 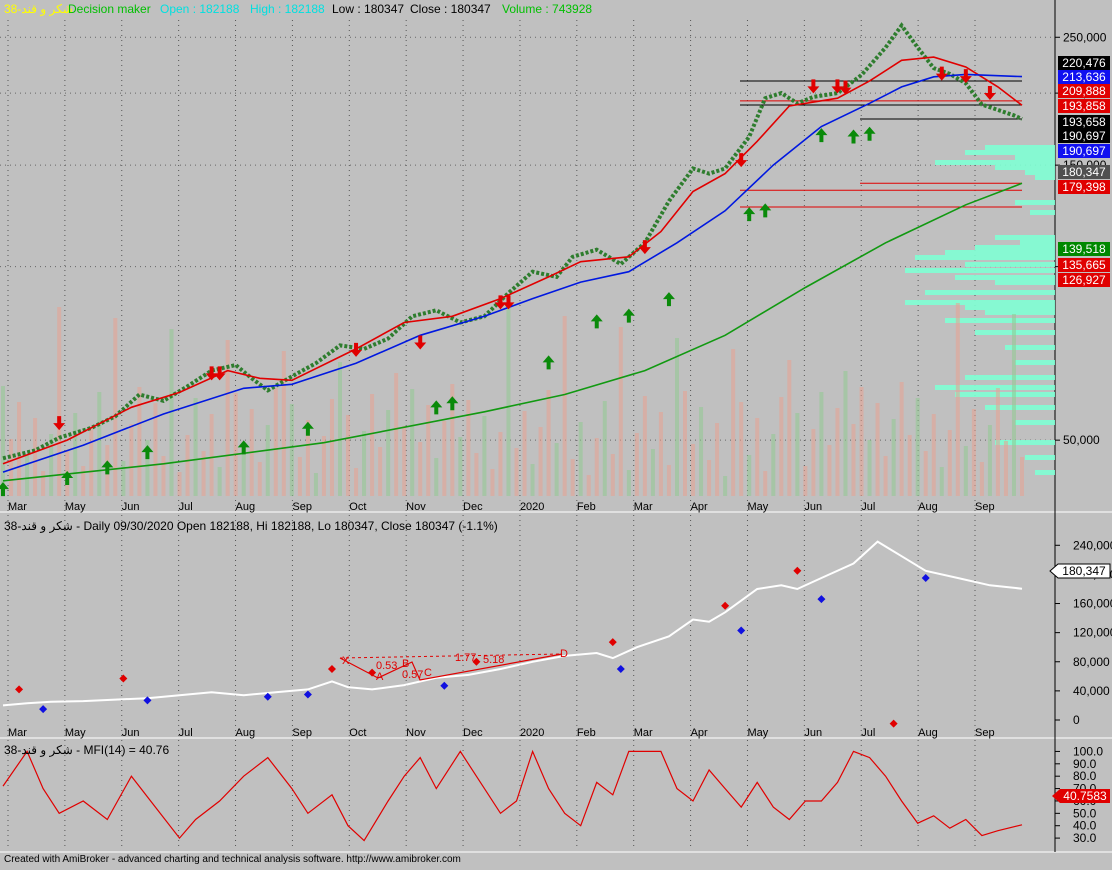 What do you see at coordinates (412, 675) in the screenshot?
I see `harmonic-label: 0.57` at bounding box center [412, 675].